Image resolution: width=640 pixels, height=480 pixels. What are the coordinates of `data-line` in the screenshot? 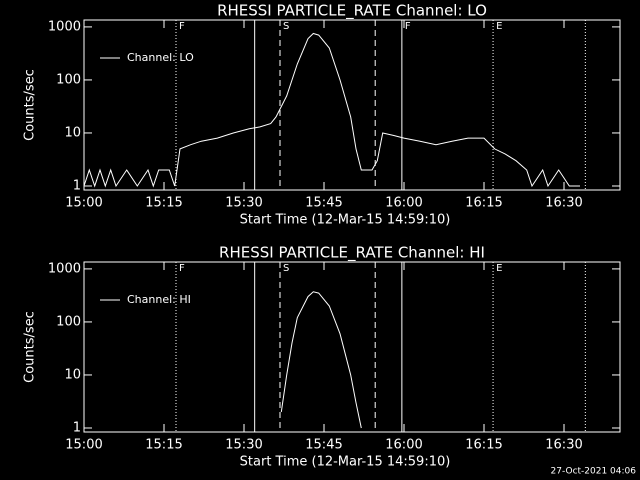 It's located at (321, 360).